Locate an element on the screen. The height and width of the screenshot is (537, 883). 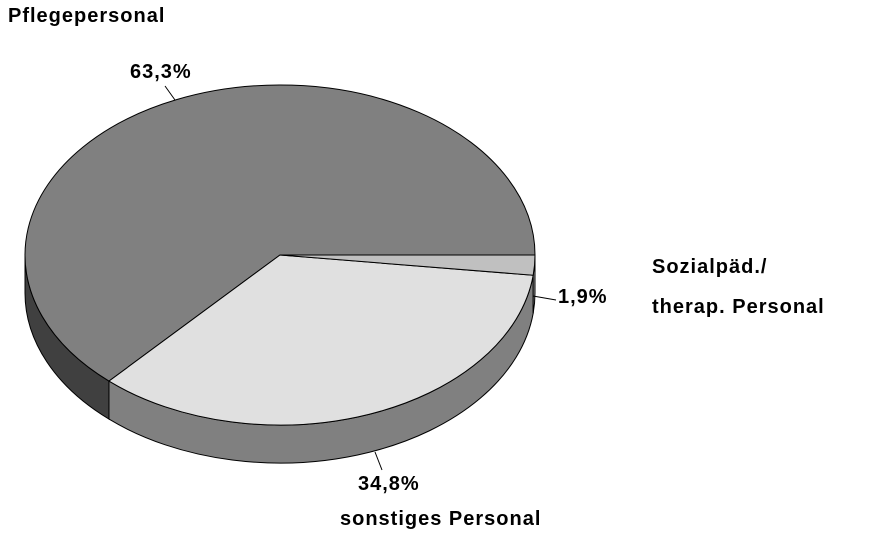
category-label: Pflegepersonal is located at coordinates (86, 16).